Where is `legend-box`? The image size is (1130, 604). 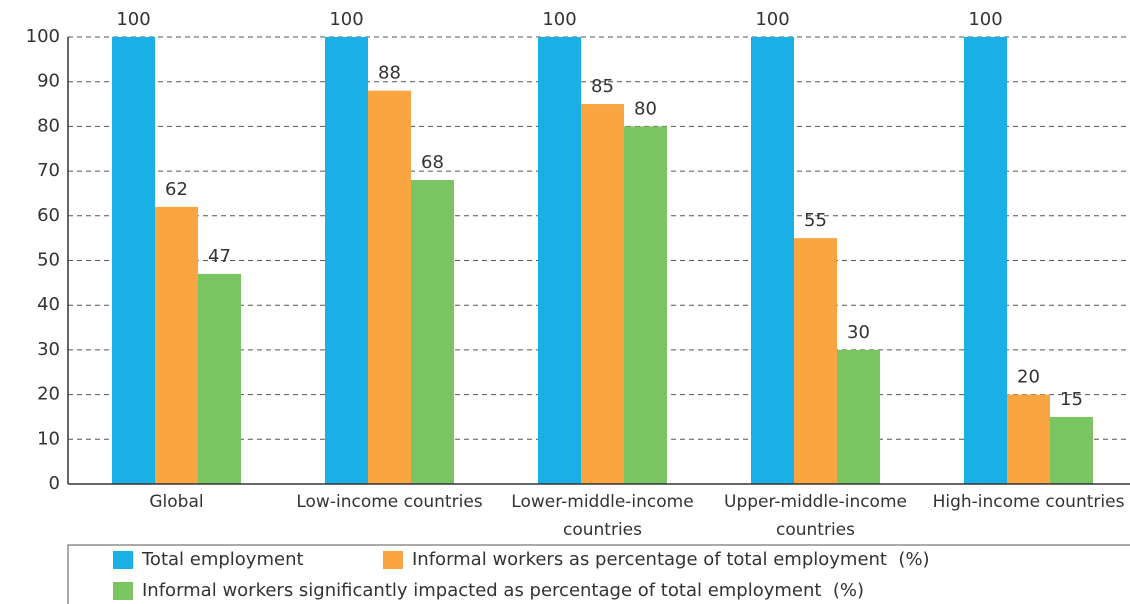 legend-box is located at coordinates (598, 574).